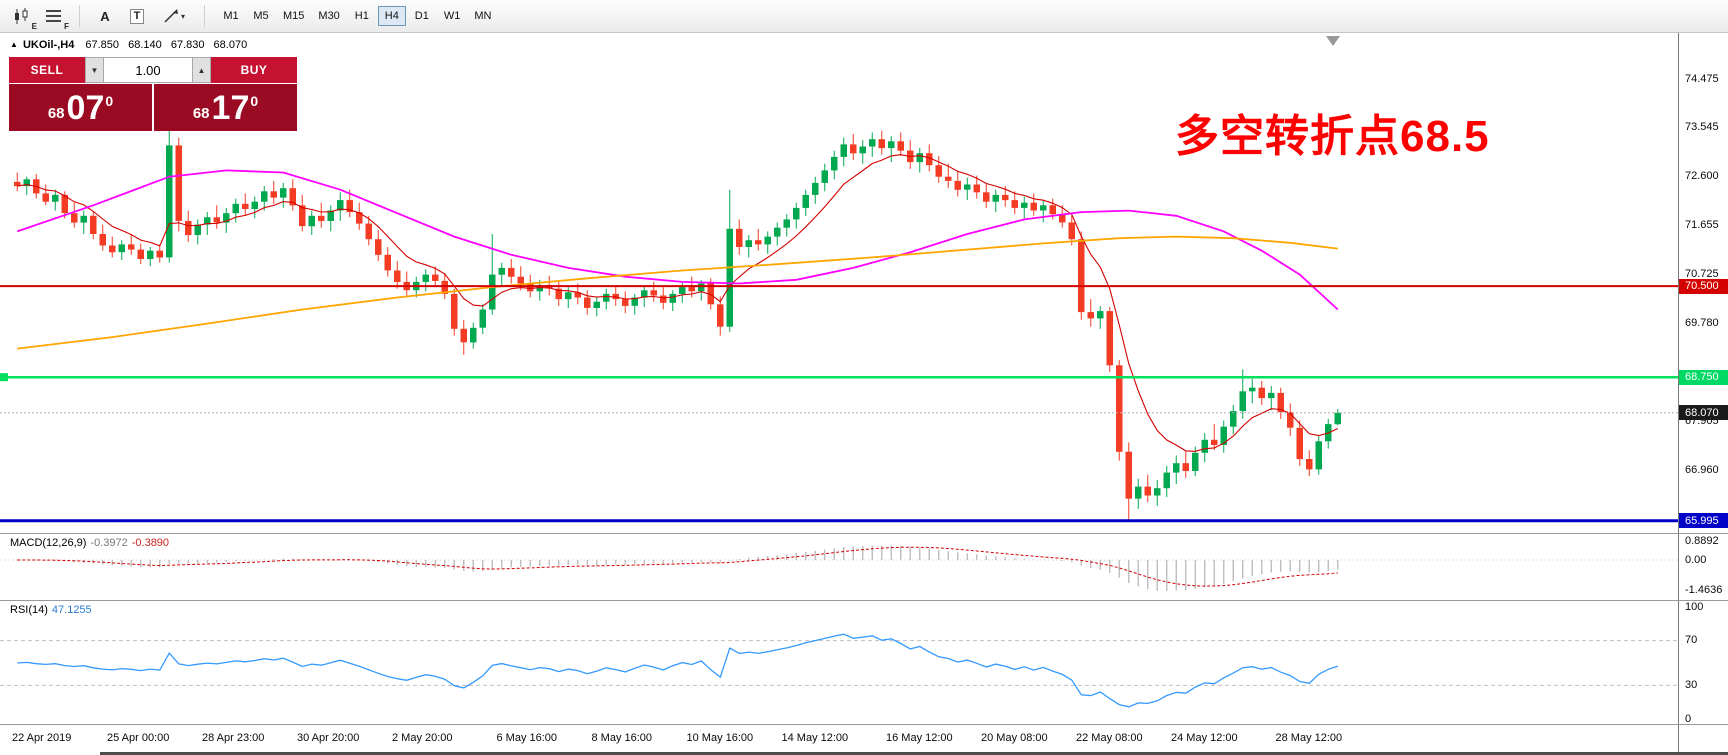 This screenshot has width=1728, height=755. I want to click on macd-signal-value: -0.3890, so click(150, 543).